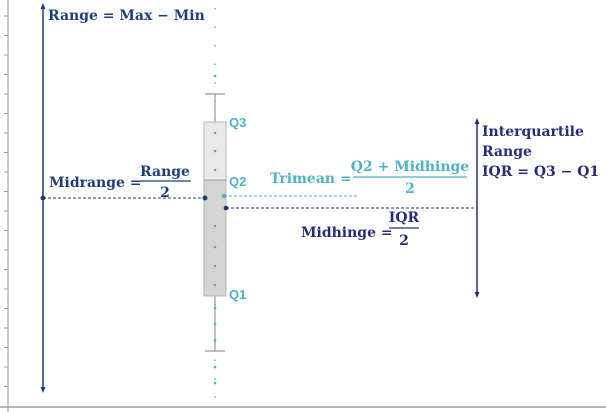 The image size is (606, 412). Describe the element at coordinates (311, 179) in the screenshot. I see `svg-text: Trimean =` at that location.